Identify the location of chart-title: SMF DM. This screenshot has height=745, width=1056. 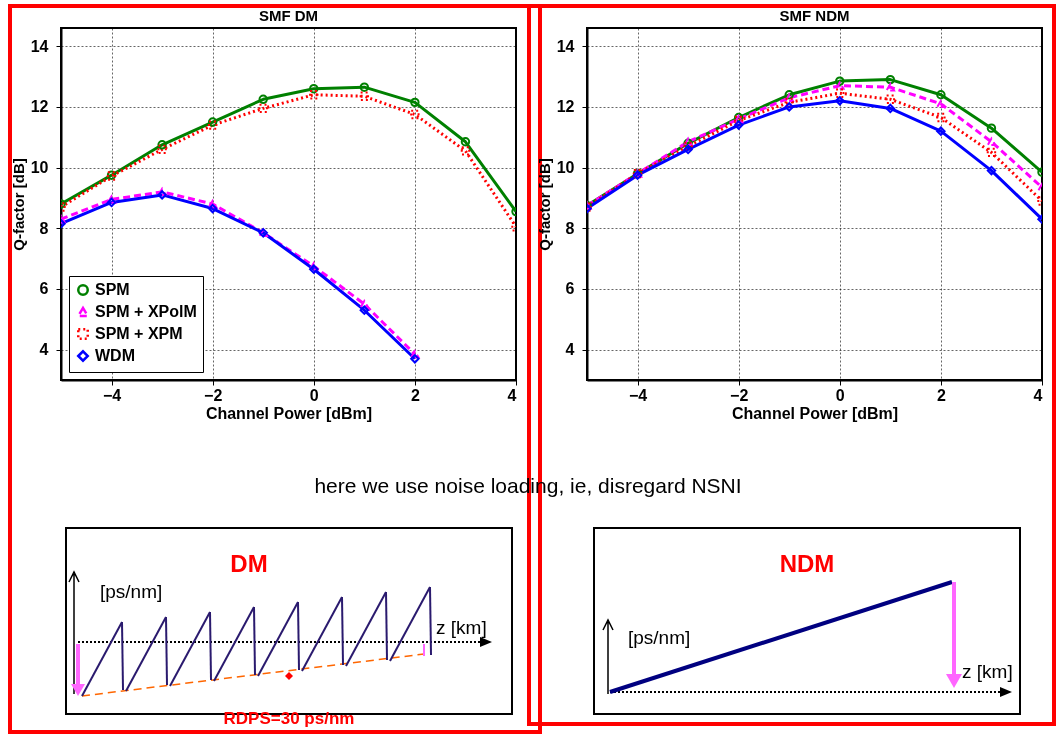
(288, 15).